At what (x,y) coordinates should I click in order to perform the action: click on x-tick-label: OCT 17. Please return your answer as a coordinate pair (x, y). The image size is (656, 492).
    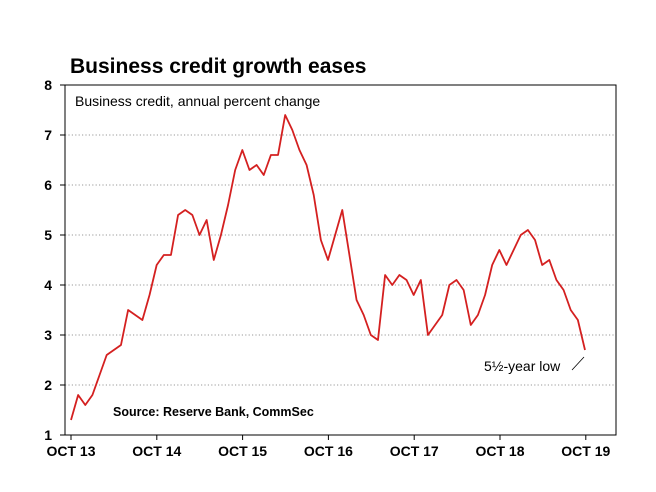
    Looking at the image, I should click on (414, 451).